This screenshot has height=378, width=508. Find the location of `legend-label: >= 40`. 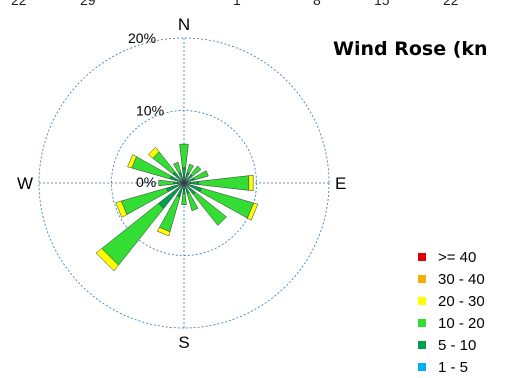

legend-label: >= 40 is located at coordinates (457, 257).